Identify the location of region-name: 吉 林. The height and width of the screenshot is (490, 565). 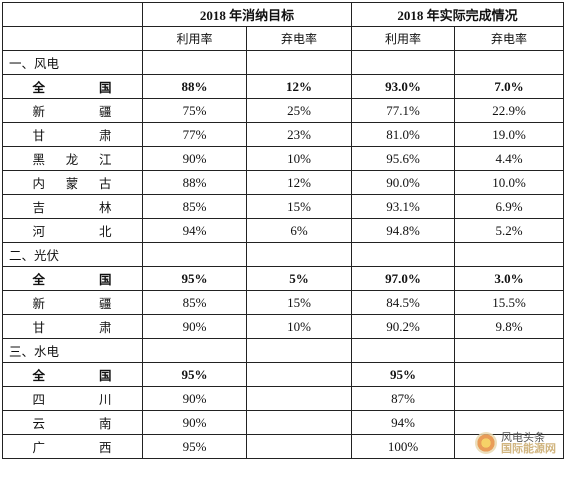
(72, 206).